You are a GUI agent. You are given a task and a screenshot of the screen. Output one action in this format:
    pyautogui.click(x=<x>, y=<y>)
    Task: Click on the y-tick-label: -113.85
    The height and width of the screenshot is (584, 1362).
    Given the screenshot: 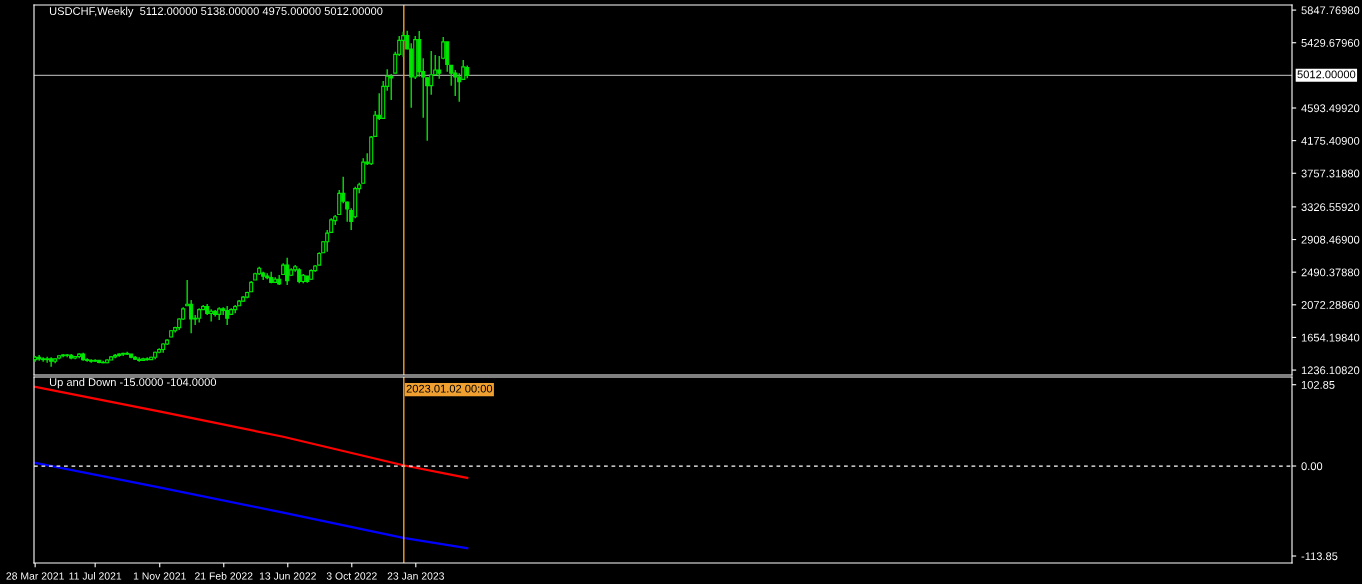 What is the action you would take?
    pyautogui.click(x=1319, y=556)
    